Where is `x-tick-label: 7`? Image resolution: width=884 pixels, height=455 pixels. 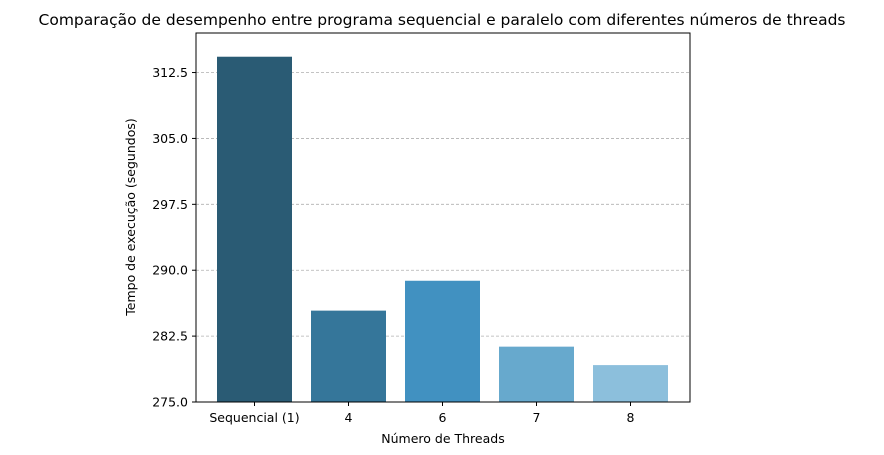 x-tick-label: 7 is located at coordinates (537, 417).